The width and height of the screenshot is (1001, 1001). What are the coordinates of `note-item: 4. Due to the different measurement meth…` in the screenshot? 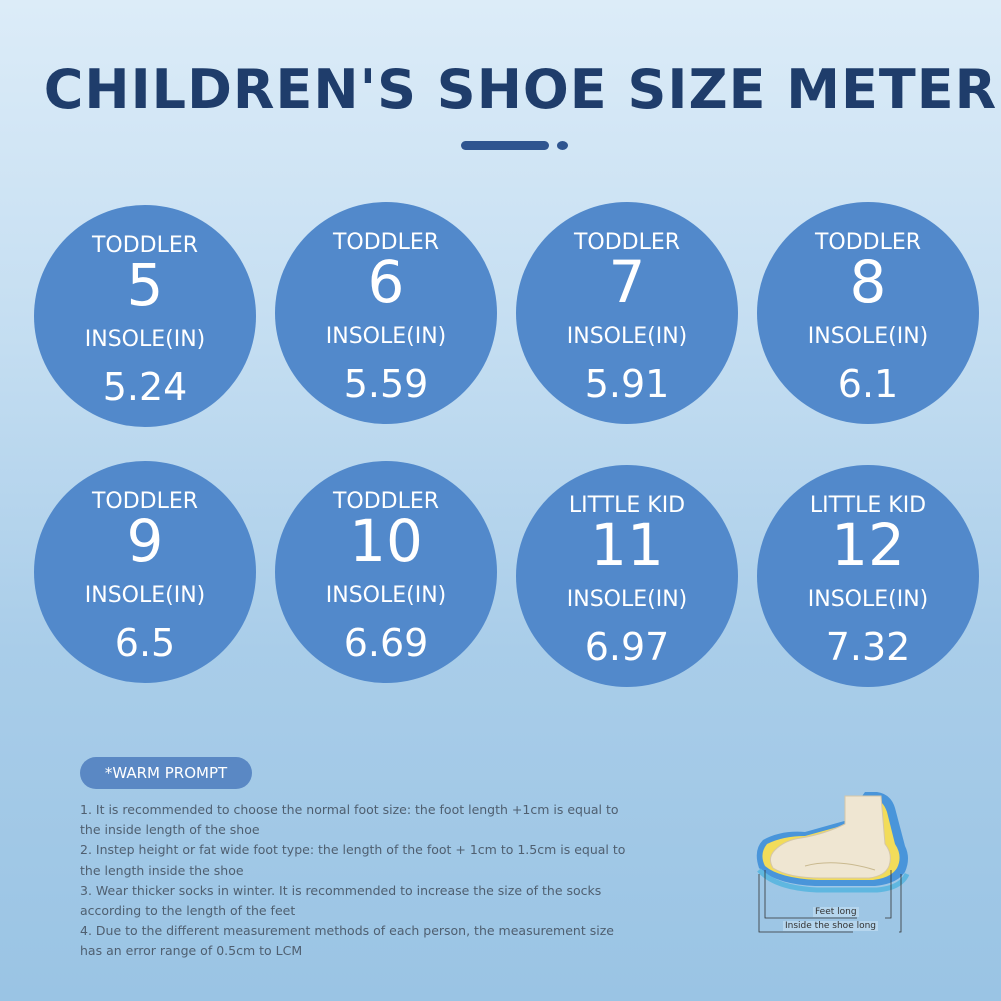 It's located at (347, 941).